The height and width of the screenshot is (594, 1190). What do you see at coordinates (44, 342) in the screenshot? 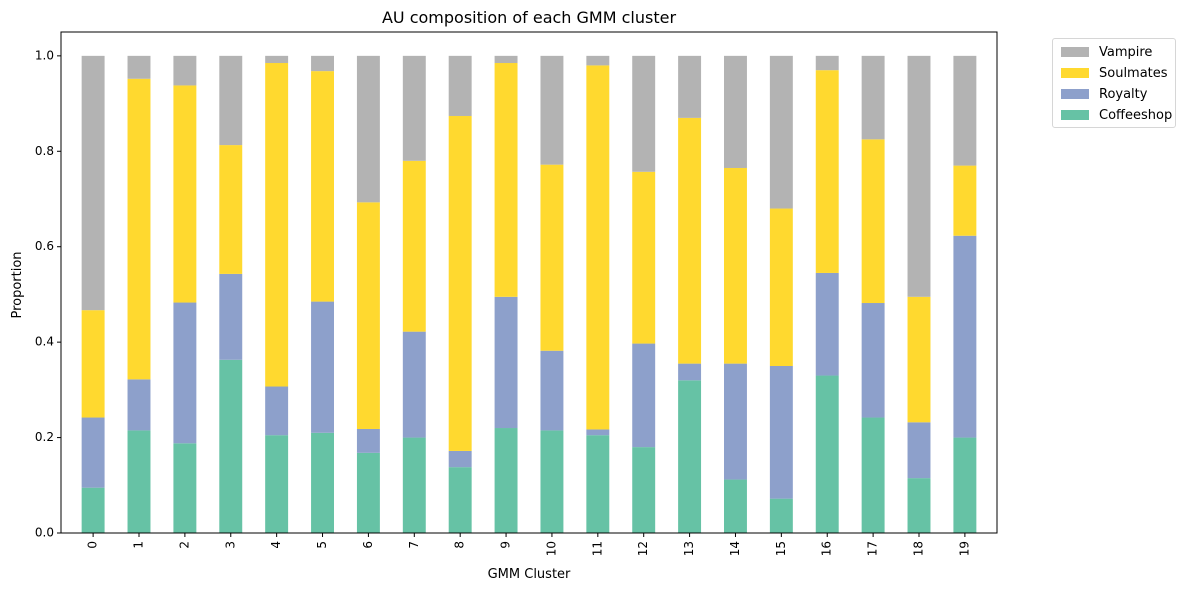
I see `y-tick-label-0.4: 0.4` at bounding box center [44, 342].